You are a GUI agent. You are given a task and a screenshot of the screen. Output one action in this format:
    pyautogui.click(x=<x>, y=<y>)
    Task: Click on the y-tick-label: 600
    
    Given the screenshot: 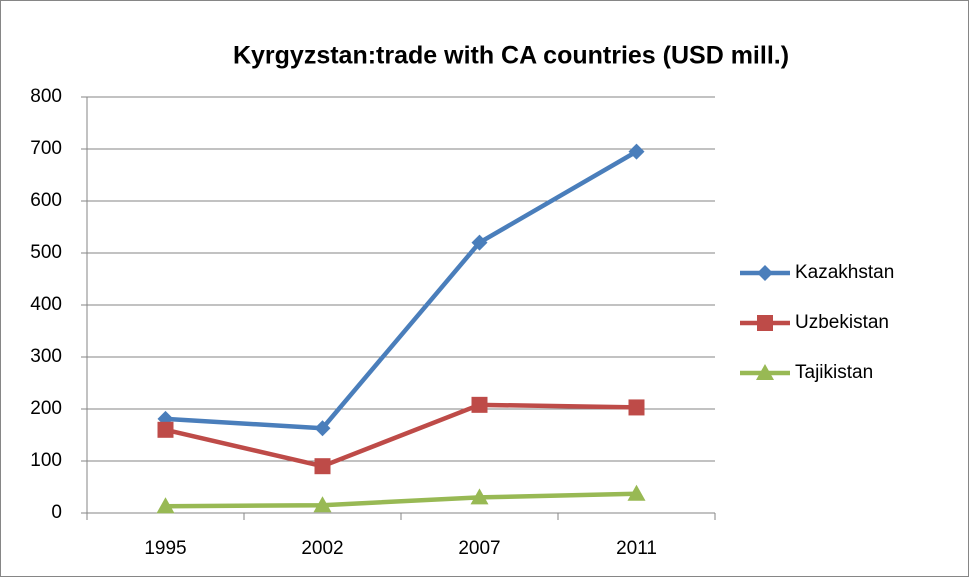 What is the action you would take?
    pyautogui.click(x=46, y=200)
    